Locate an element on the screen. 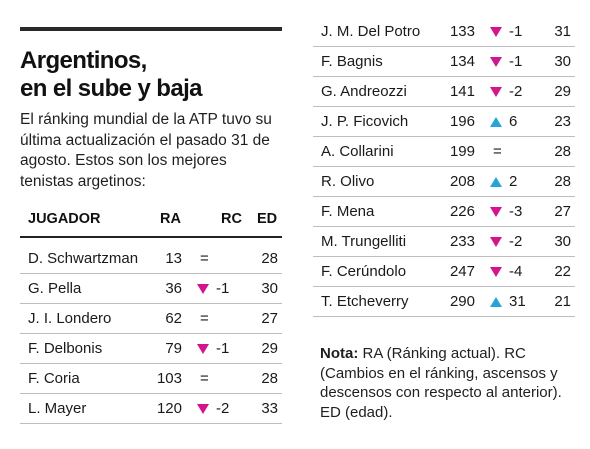 This screenshot has height=449, width=590. header-rule is located at coordinates (151, 237).